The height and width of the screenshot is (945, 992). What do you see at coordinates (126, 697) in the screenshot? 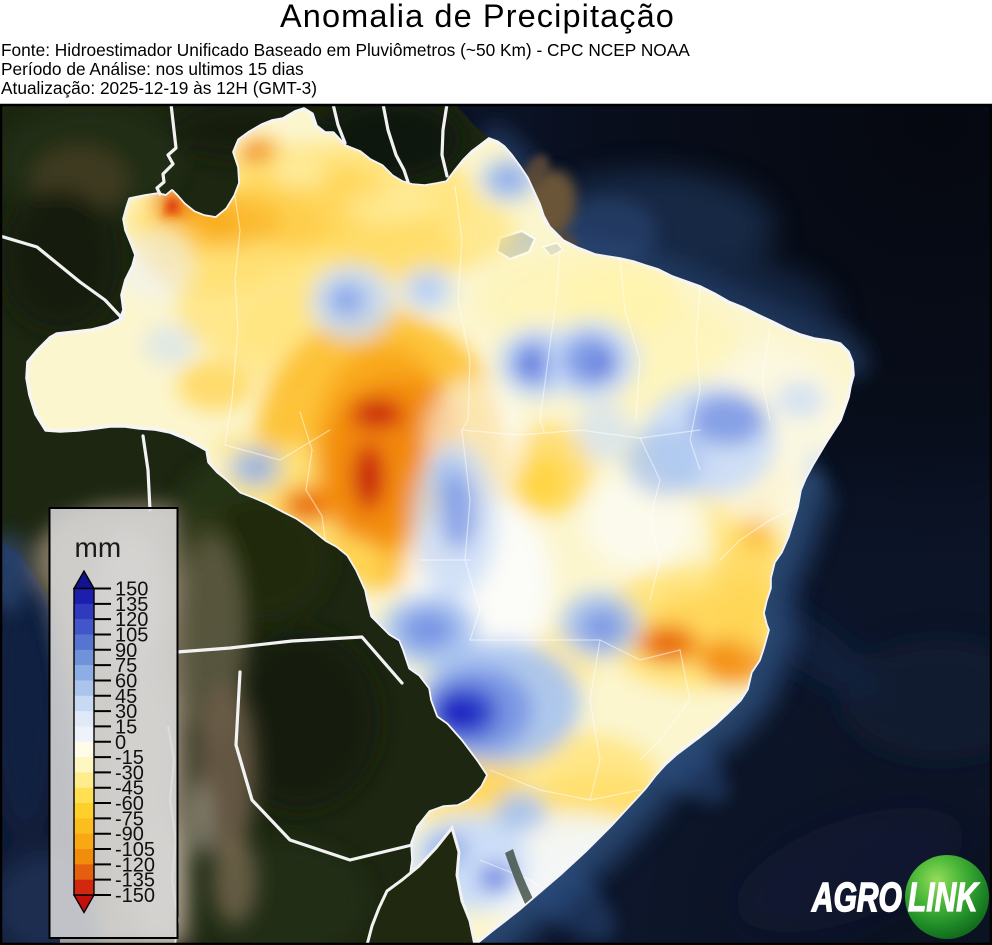
I see `svg-text: 45` at bounding box center [126, 697].